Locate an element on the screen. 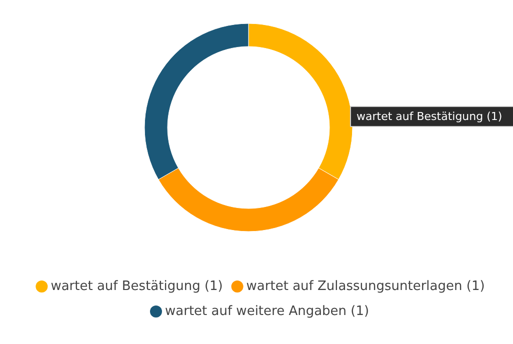 This screenshot has width=513, height=344. legend-label: wartet auf Zulassungsunterlagen (1) is located at coordinates (365, 286).